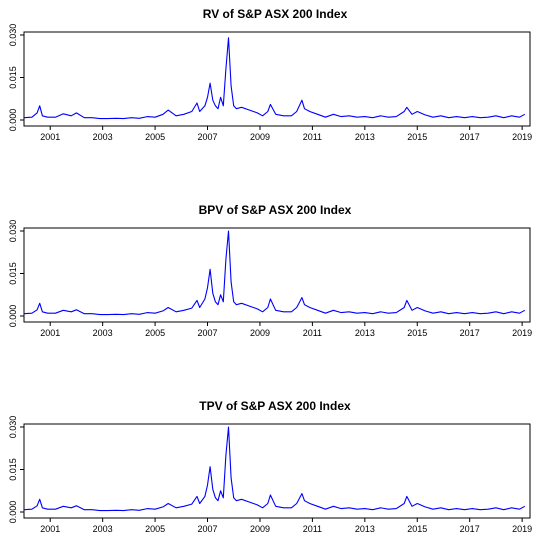  What do you see at coordinates (275, 210) in the screenshot?
I see `chart-title: BPV of S&P ASX 200 Index` at bounding box center [275, 210].